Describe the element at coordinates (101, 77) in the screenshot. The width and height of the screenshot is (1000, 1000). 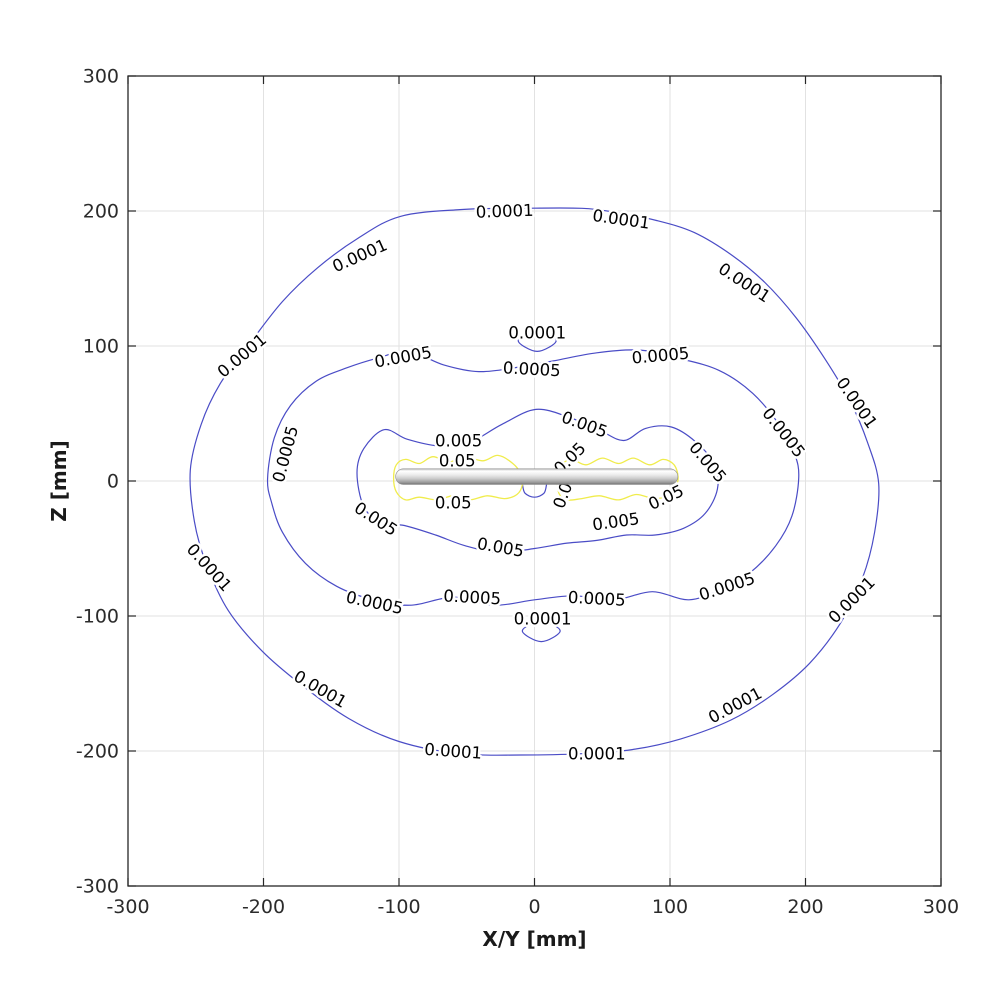
I see `y-tick-label: 300` at that location.